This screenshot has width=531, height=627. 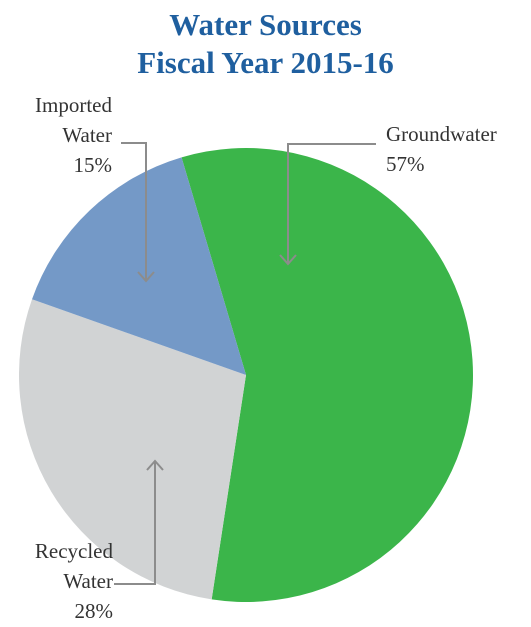 What do you see at coordinates (265, 24) in the screenshot?
I see `chart-title-line-1: Water Sources` at bounding box center [265, 24].